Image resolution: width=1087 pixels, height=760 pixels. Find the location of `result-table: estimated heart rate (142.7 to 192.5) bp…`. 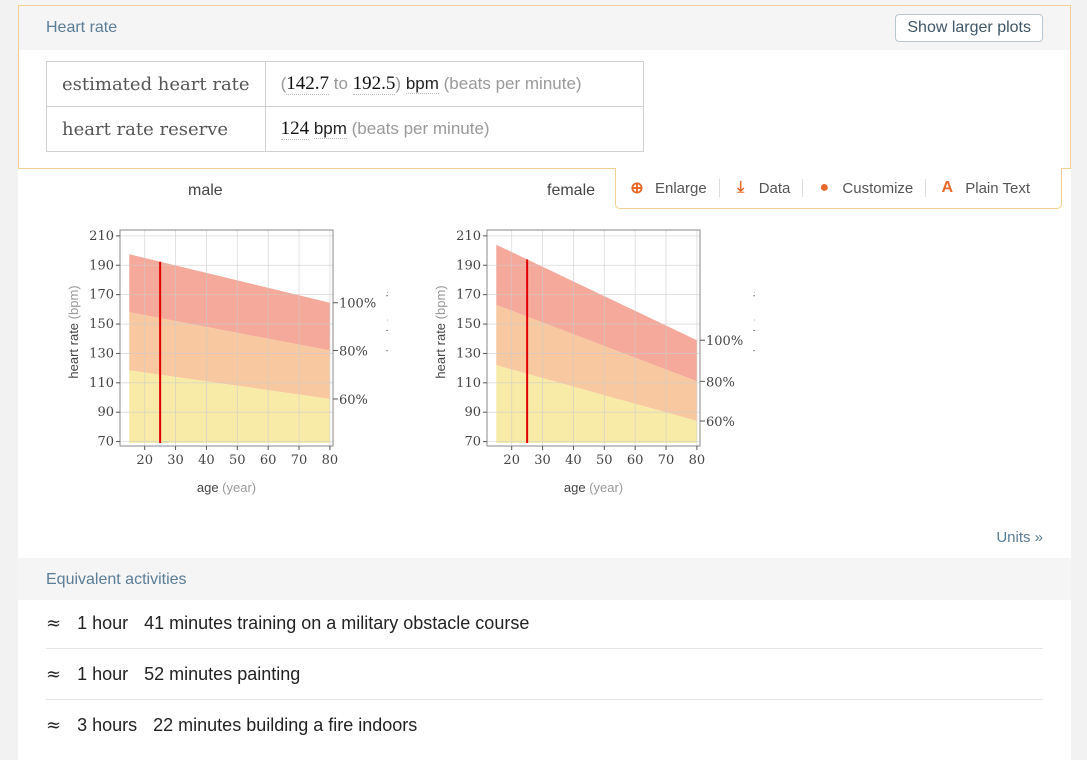

result-table: estimated heart rate (142.7 to 192.5) bp… is located at coordinates (345, 106).